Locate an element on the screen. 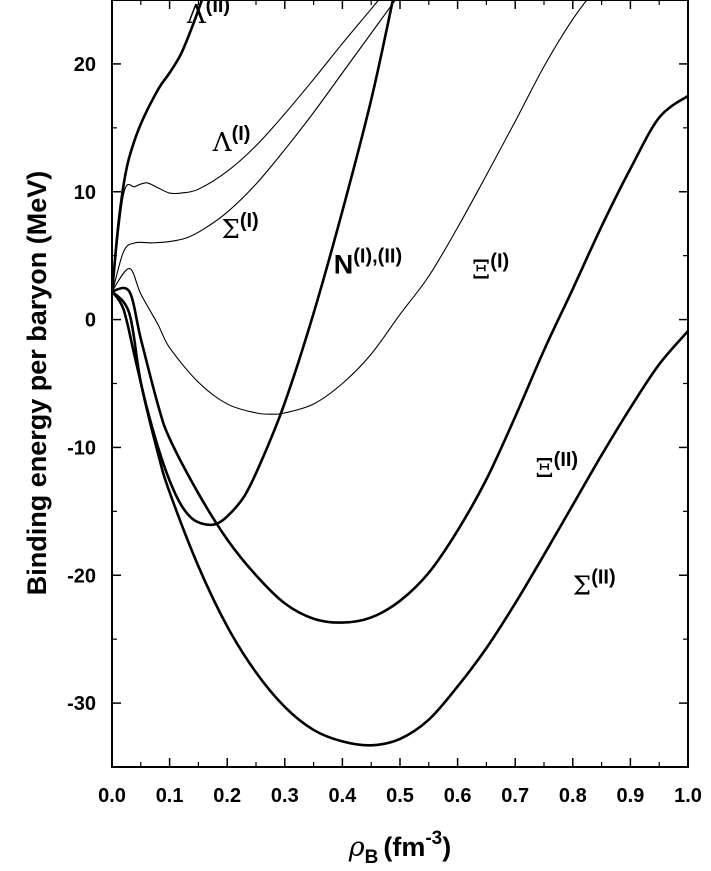  x-tick-label: 0.3 is located at coordinates (285, 796).